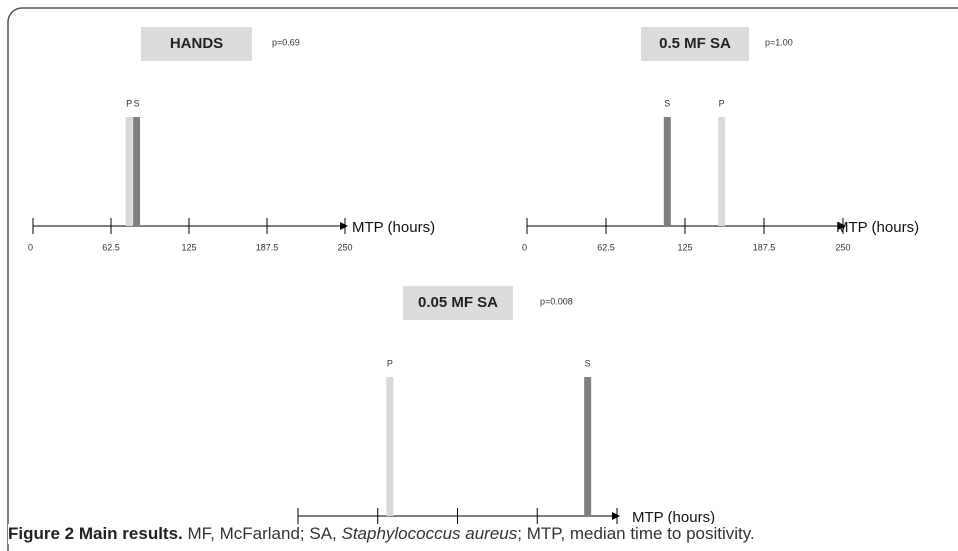 The image size is (958, 551). Describe the element at coordinates (779, 42) in the screenshot. I see `annotation: p=1.00` at that location.